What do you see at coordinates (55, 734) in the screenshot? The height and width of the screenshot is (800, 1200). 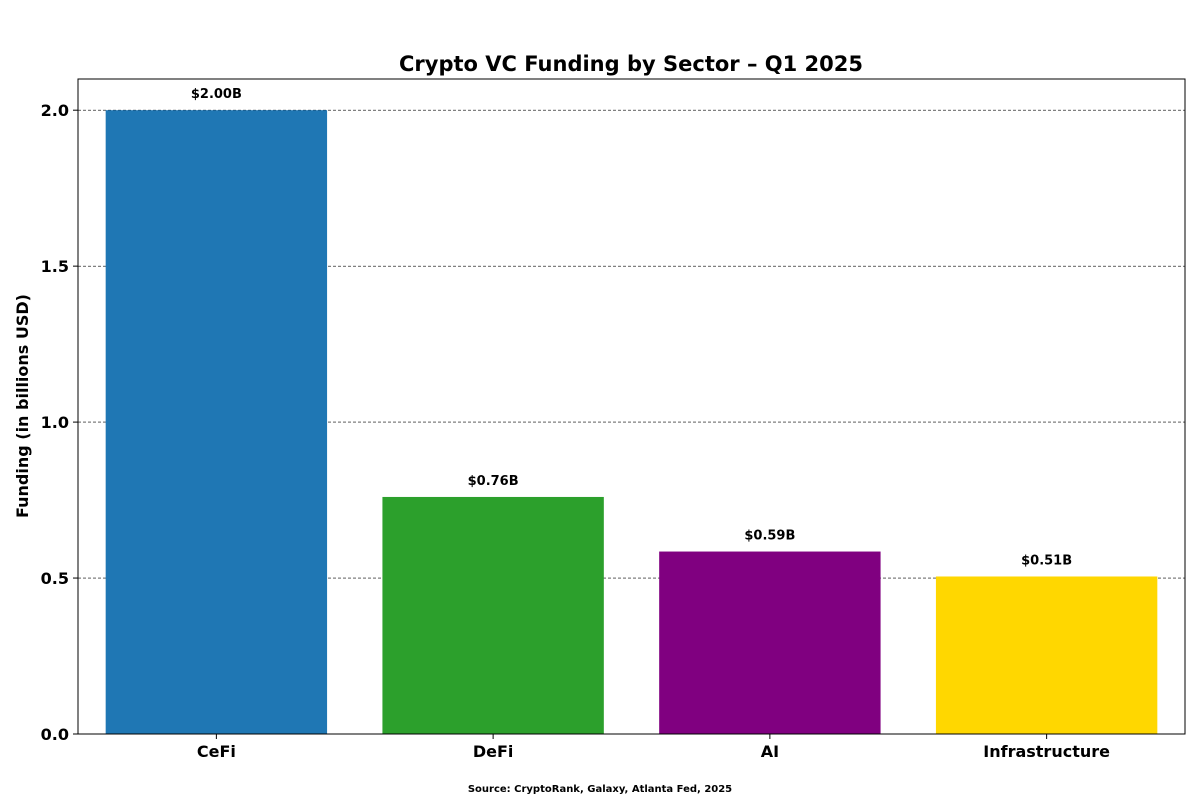 I see `y-tick-label: 0.0` at bounding box center [55, 734].